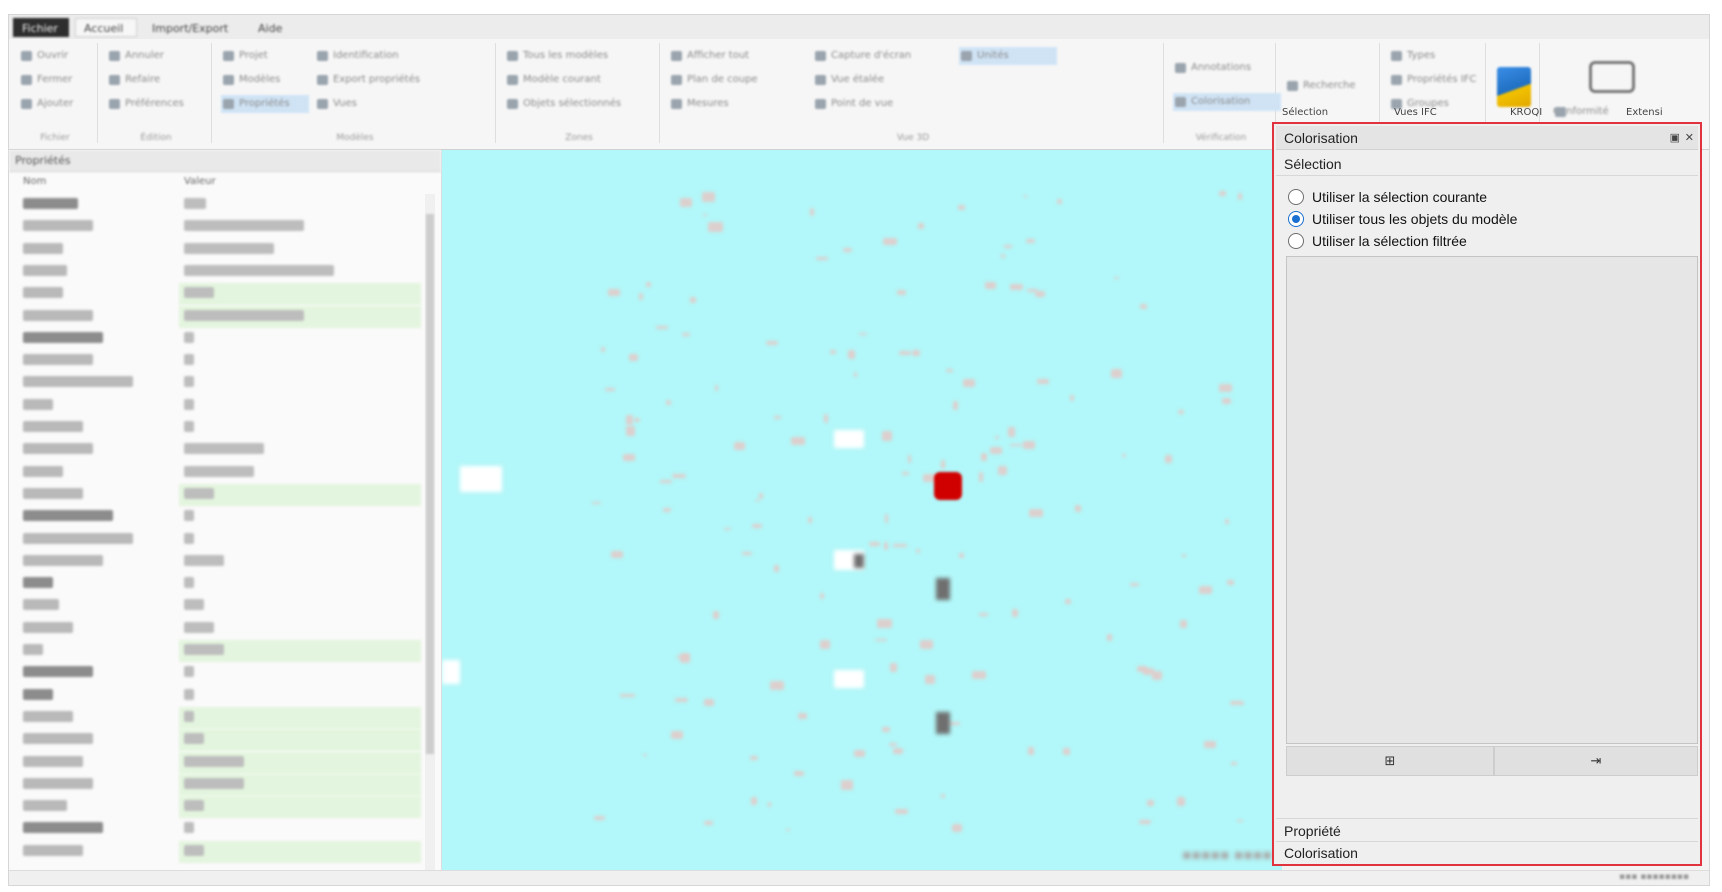 The height and width of the screenshot is (892, 1722). I want to click on tab-selection: Sélection, so click(1305, 114).